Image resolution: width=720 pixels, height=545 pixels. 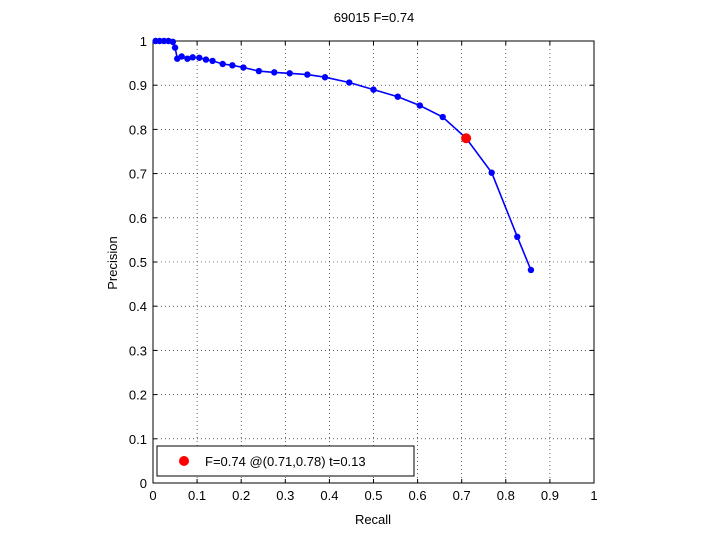 I want to click on y-tick-label: 0.6, so click(x=138, y=218).